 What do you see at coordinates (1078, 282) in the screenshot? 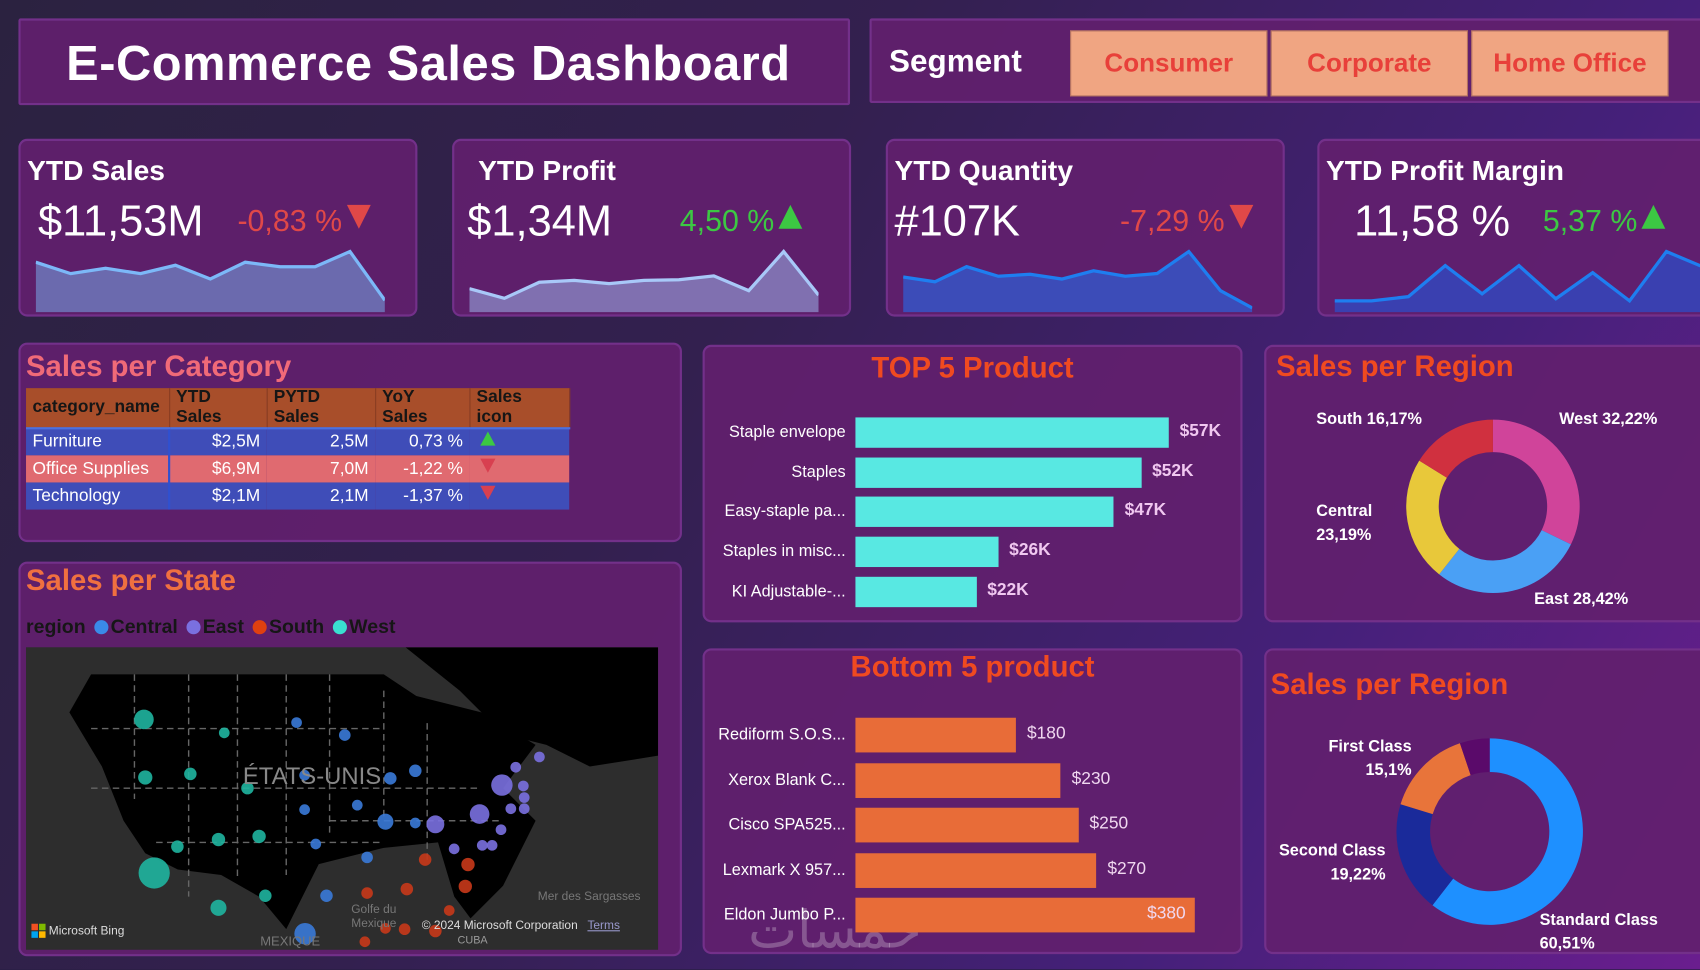
I see `sparkline-area` at bounding box center [1078, 282].